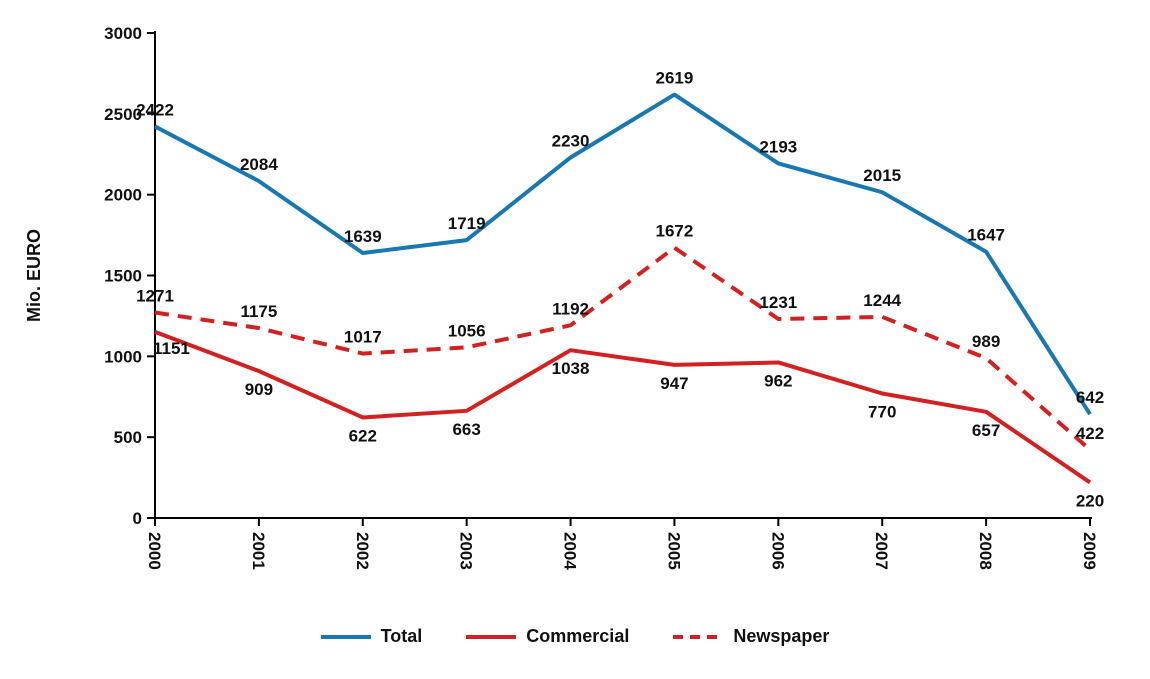 This screenshot has height=679, width=1150. What do you see at coordinates (698, 636) in the screenshot?
I see `legend-line-sample-dashed` at bounding box center [698, 636].